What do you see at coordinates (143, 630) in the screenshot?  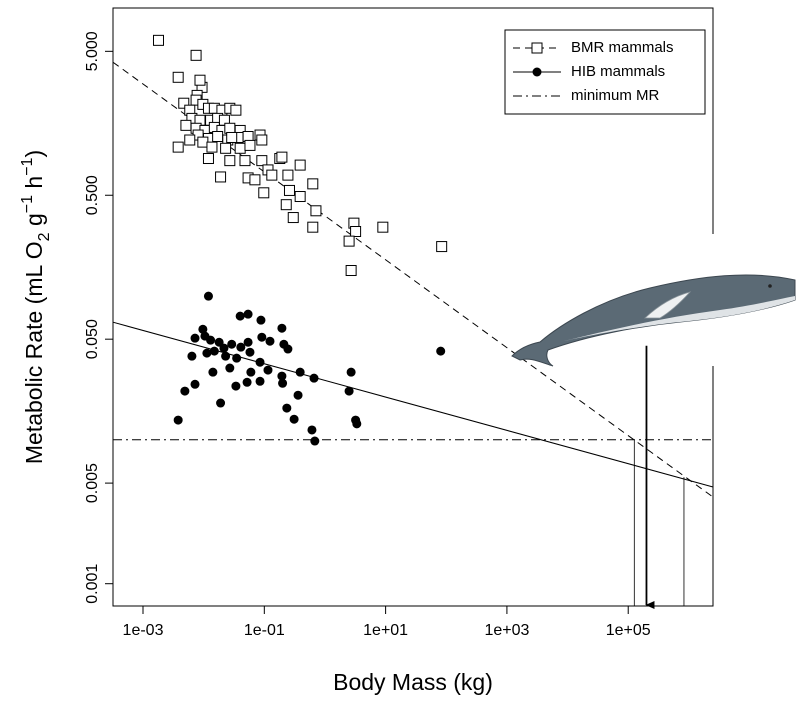 I see `x-tick-label: 1e-03` at bounding box center [143, 630].